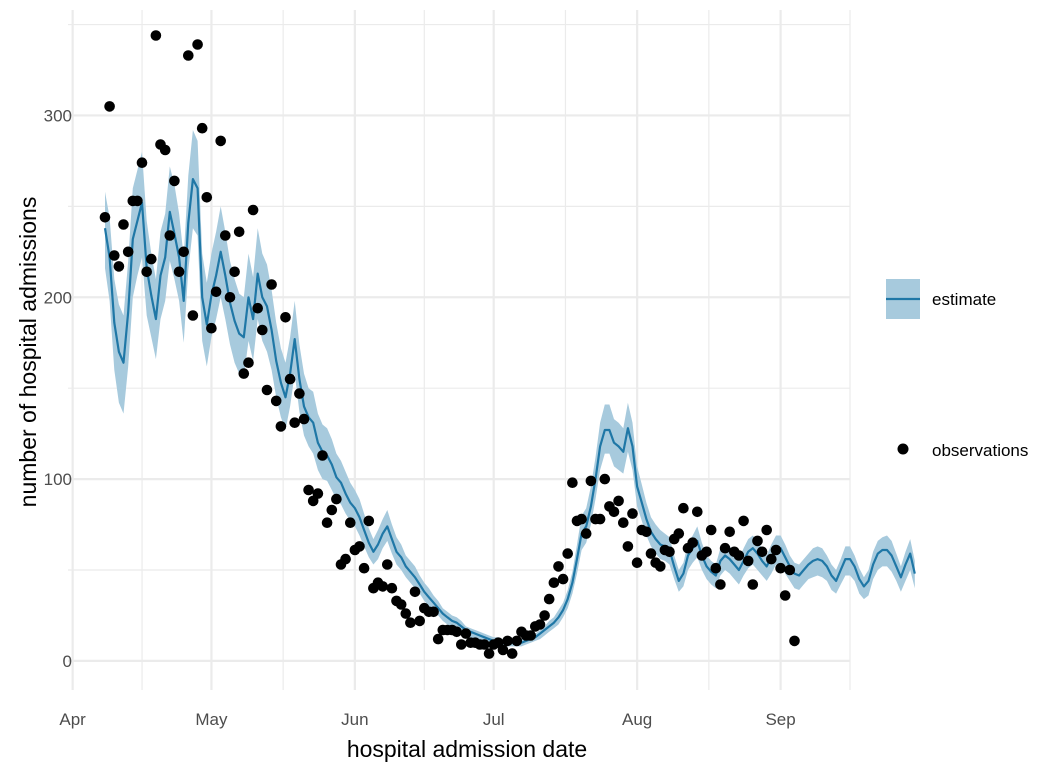  What do you see at coordinates (72, 719) in the screenshot?
I see `x-tick-label: Apr` at bounding box center [72, 719].